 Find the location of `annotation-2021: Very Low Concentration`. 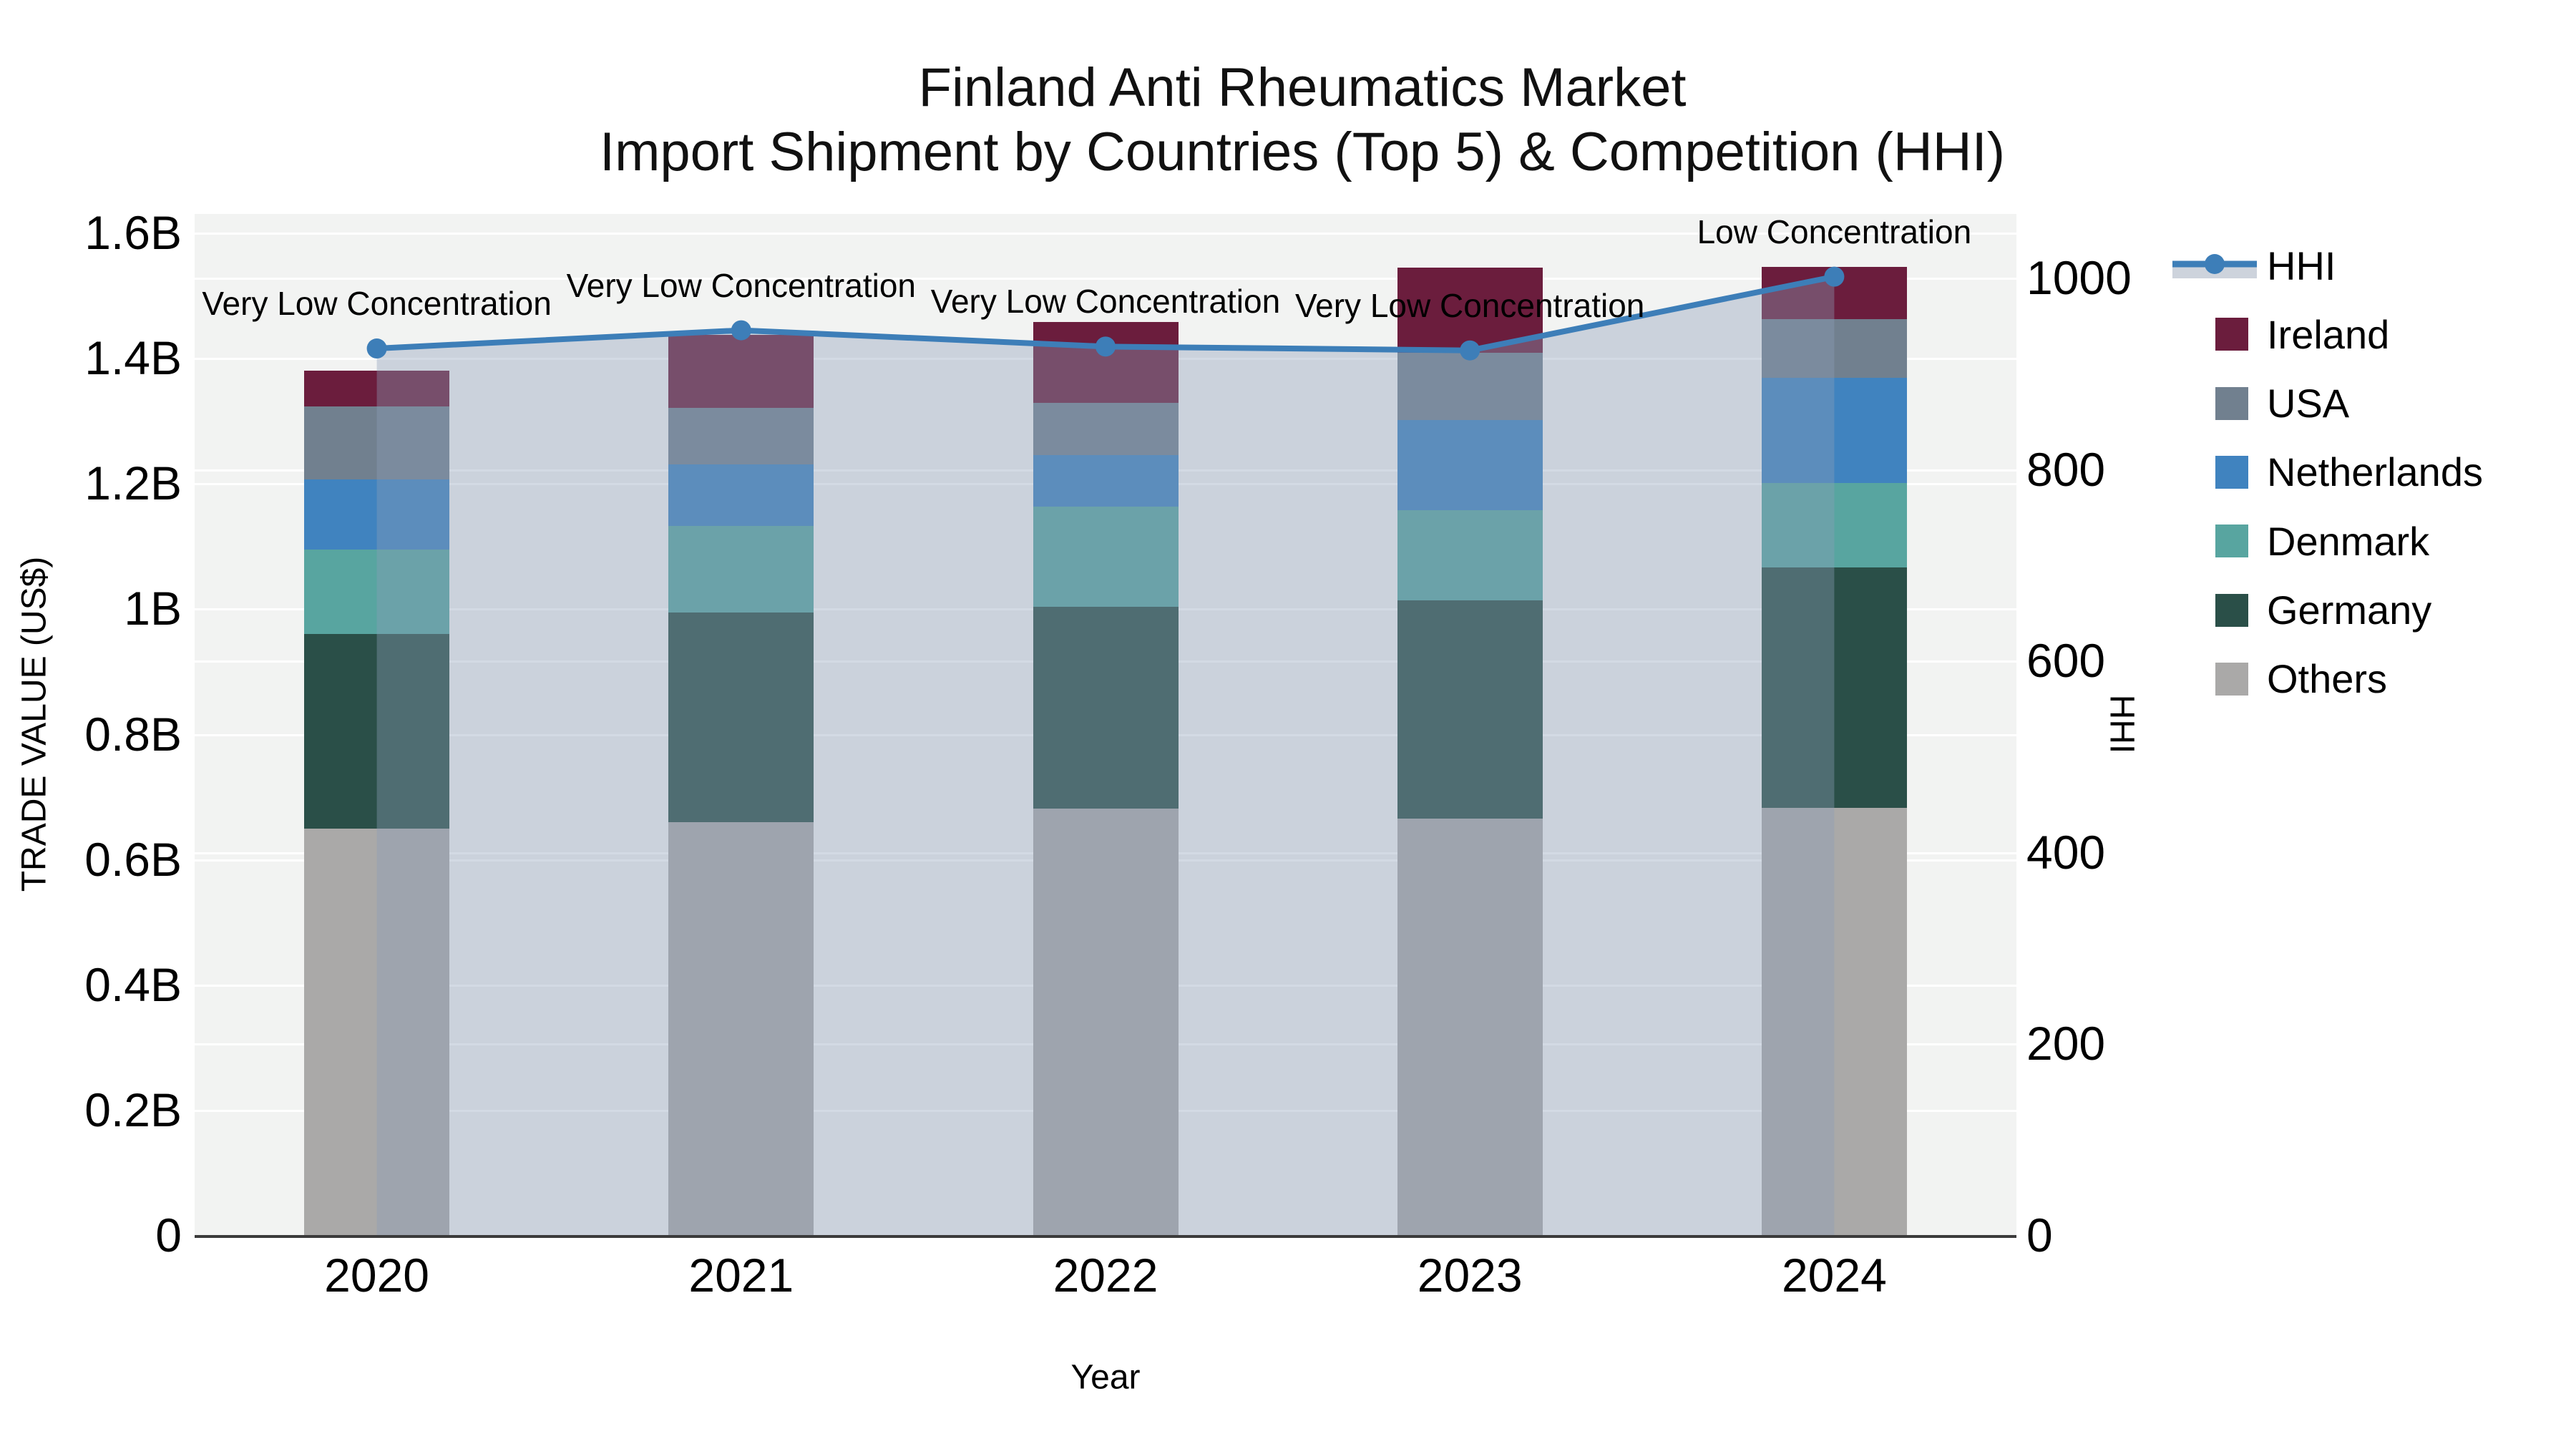

annotation-2021: Very Low Concentration is located at coordinates (741, 285).